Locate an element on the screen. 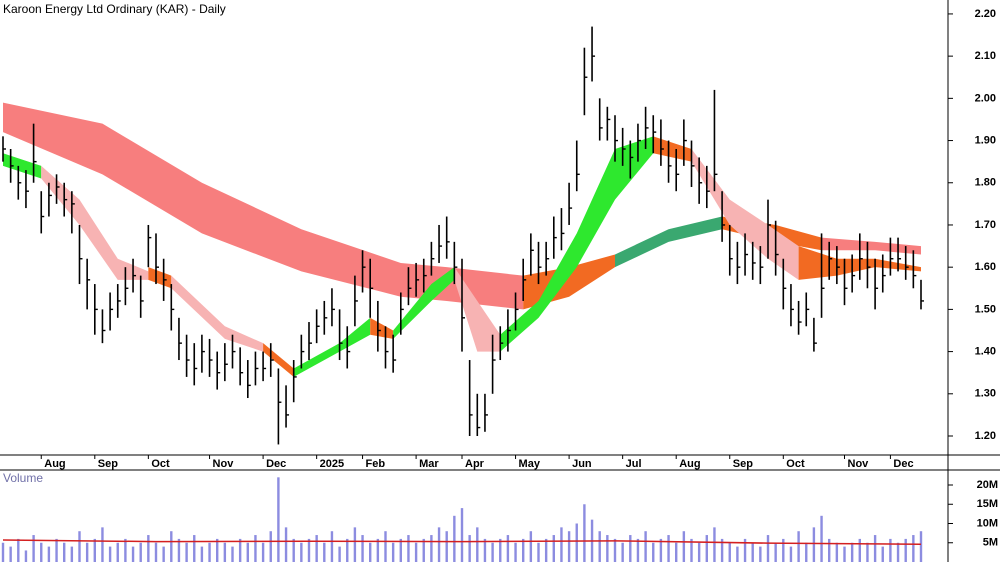 This screenshot has height=562, width=1000. y-tick-label: 1.80 is located at coordinates (985, 183).